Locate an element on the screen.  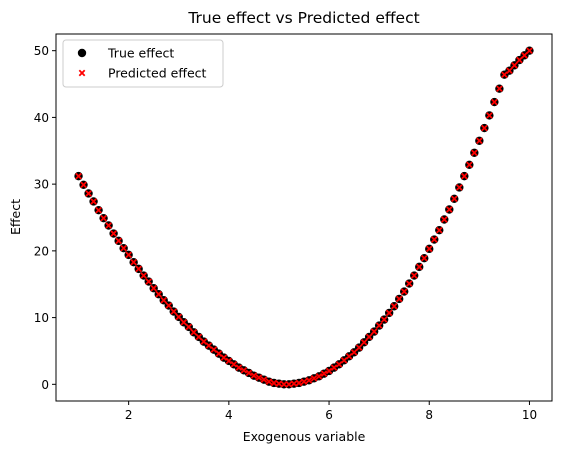
legend-label-predicted-effect: Predicted effect is located at coordinates (157, 73).